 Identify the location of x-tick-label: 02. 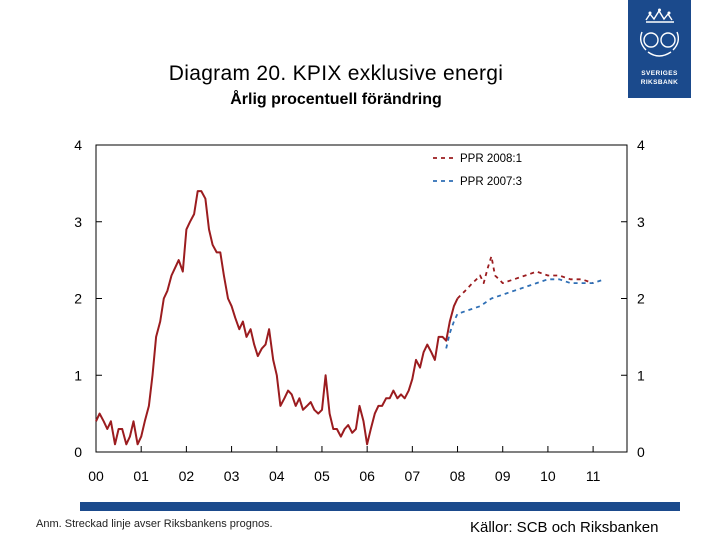
(187, 476).